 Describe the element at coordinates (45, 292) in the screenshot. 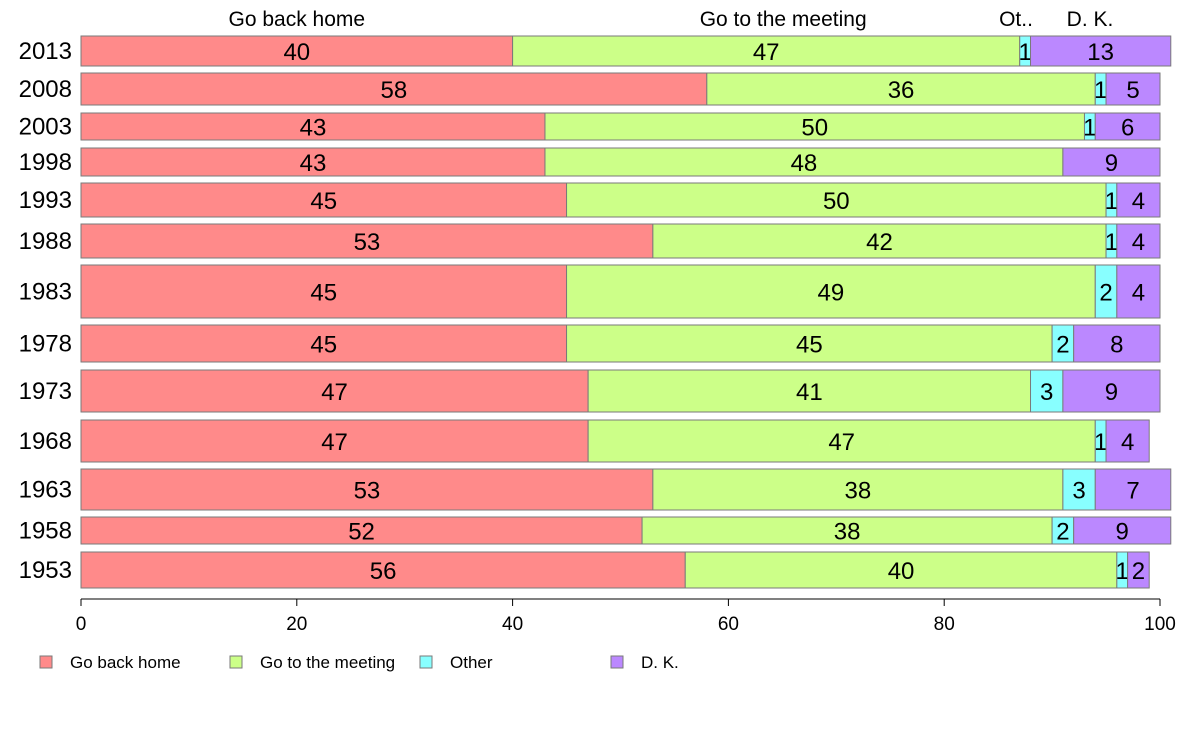

I see `year-label: 1983` at that location.